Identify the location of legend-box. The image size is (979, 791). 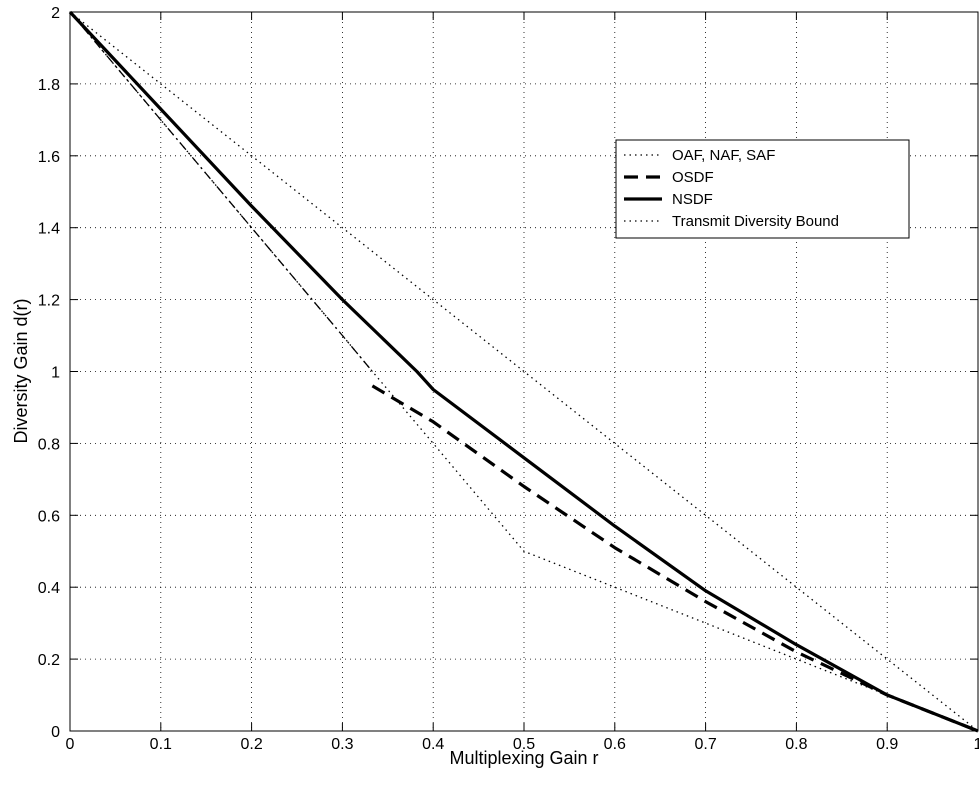
(762, 189).